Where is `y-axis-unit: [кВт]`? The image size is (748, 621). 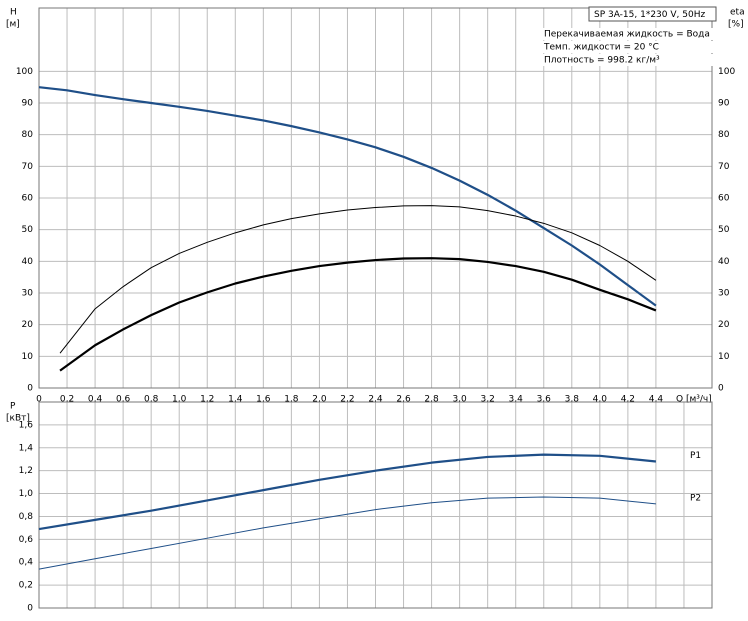
y-axis-unit: [кВт] is located at coordinates (18, 419).